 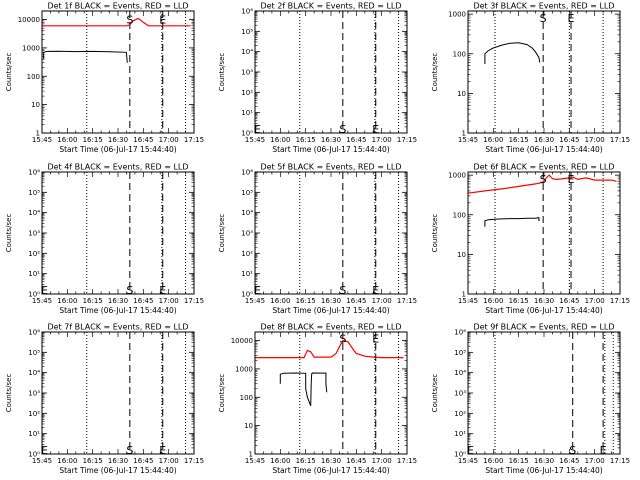 What do you see at coordinates (330, 327) in the screenshot?
I see `panel-title: Det 8f BLACK = Events, RED = LLD` at bounding box center [330, 327].